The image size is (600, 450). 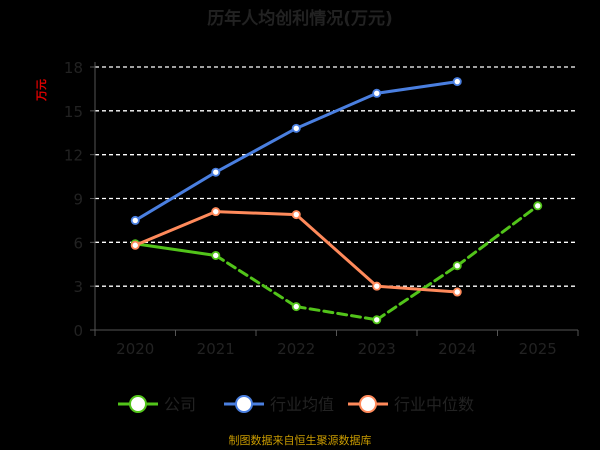 I want to click on y-tick-label: 3, so click(x=78, y=287).